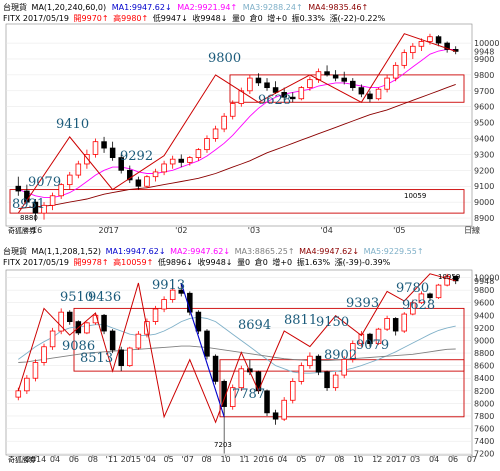 This screenshot has width=500, height=471. Describe the element at coordinates (22, 230) in the screenshot. I see `watermark-label: 奇狐勝券` at that location.